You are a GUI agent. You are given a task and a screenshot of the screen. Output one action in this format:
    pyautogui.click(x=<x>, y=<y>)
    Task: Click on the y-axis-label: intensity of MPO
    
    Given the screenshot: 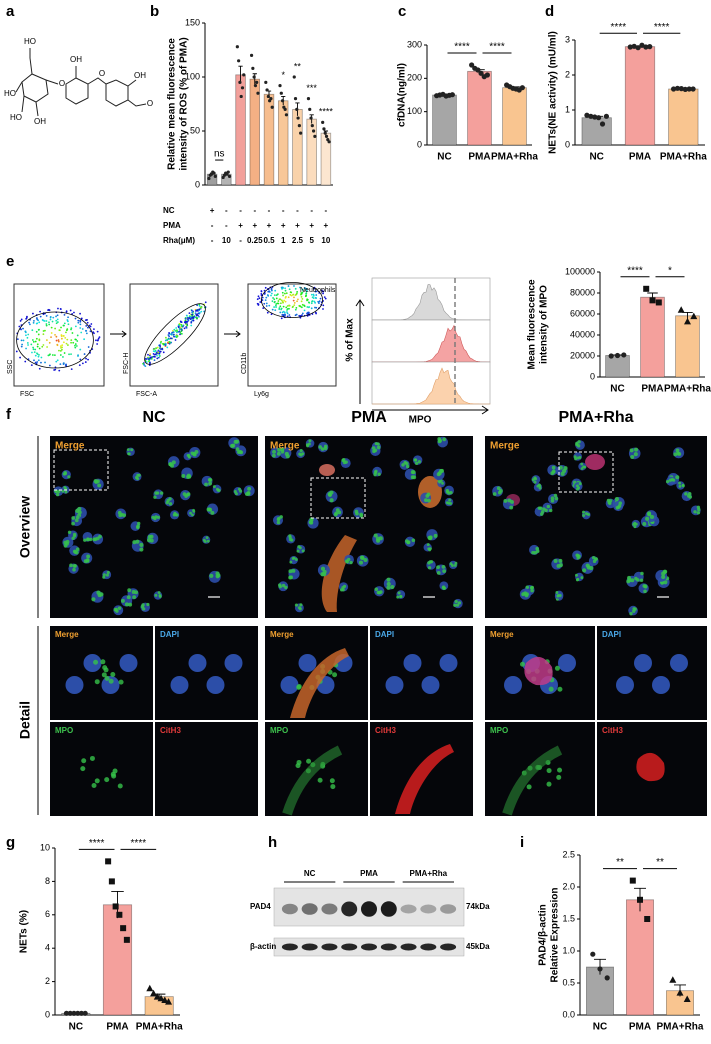 What is the action you would take?
    pyautogui.click(x=544, y=324)
    